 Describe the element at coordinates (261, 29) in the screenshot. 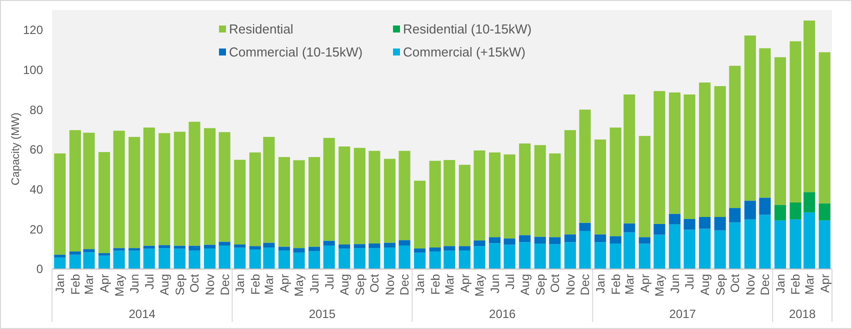

I see `legend-label: Residential` at that location.